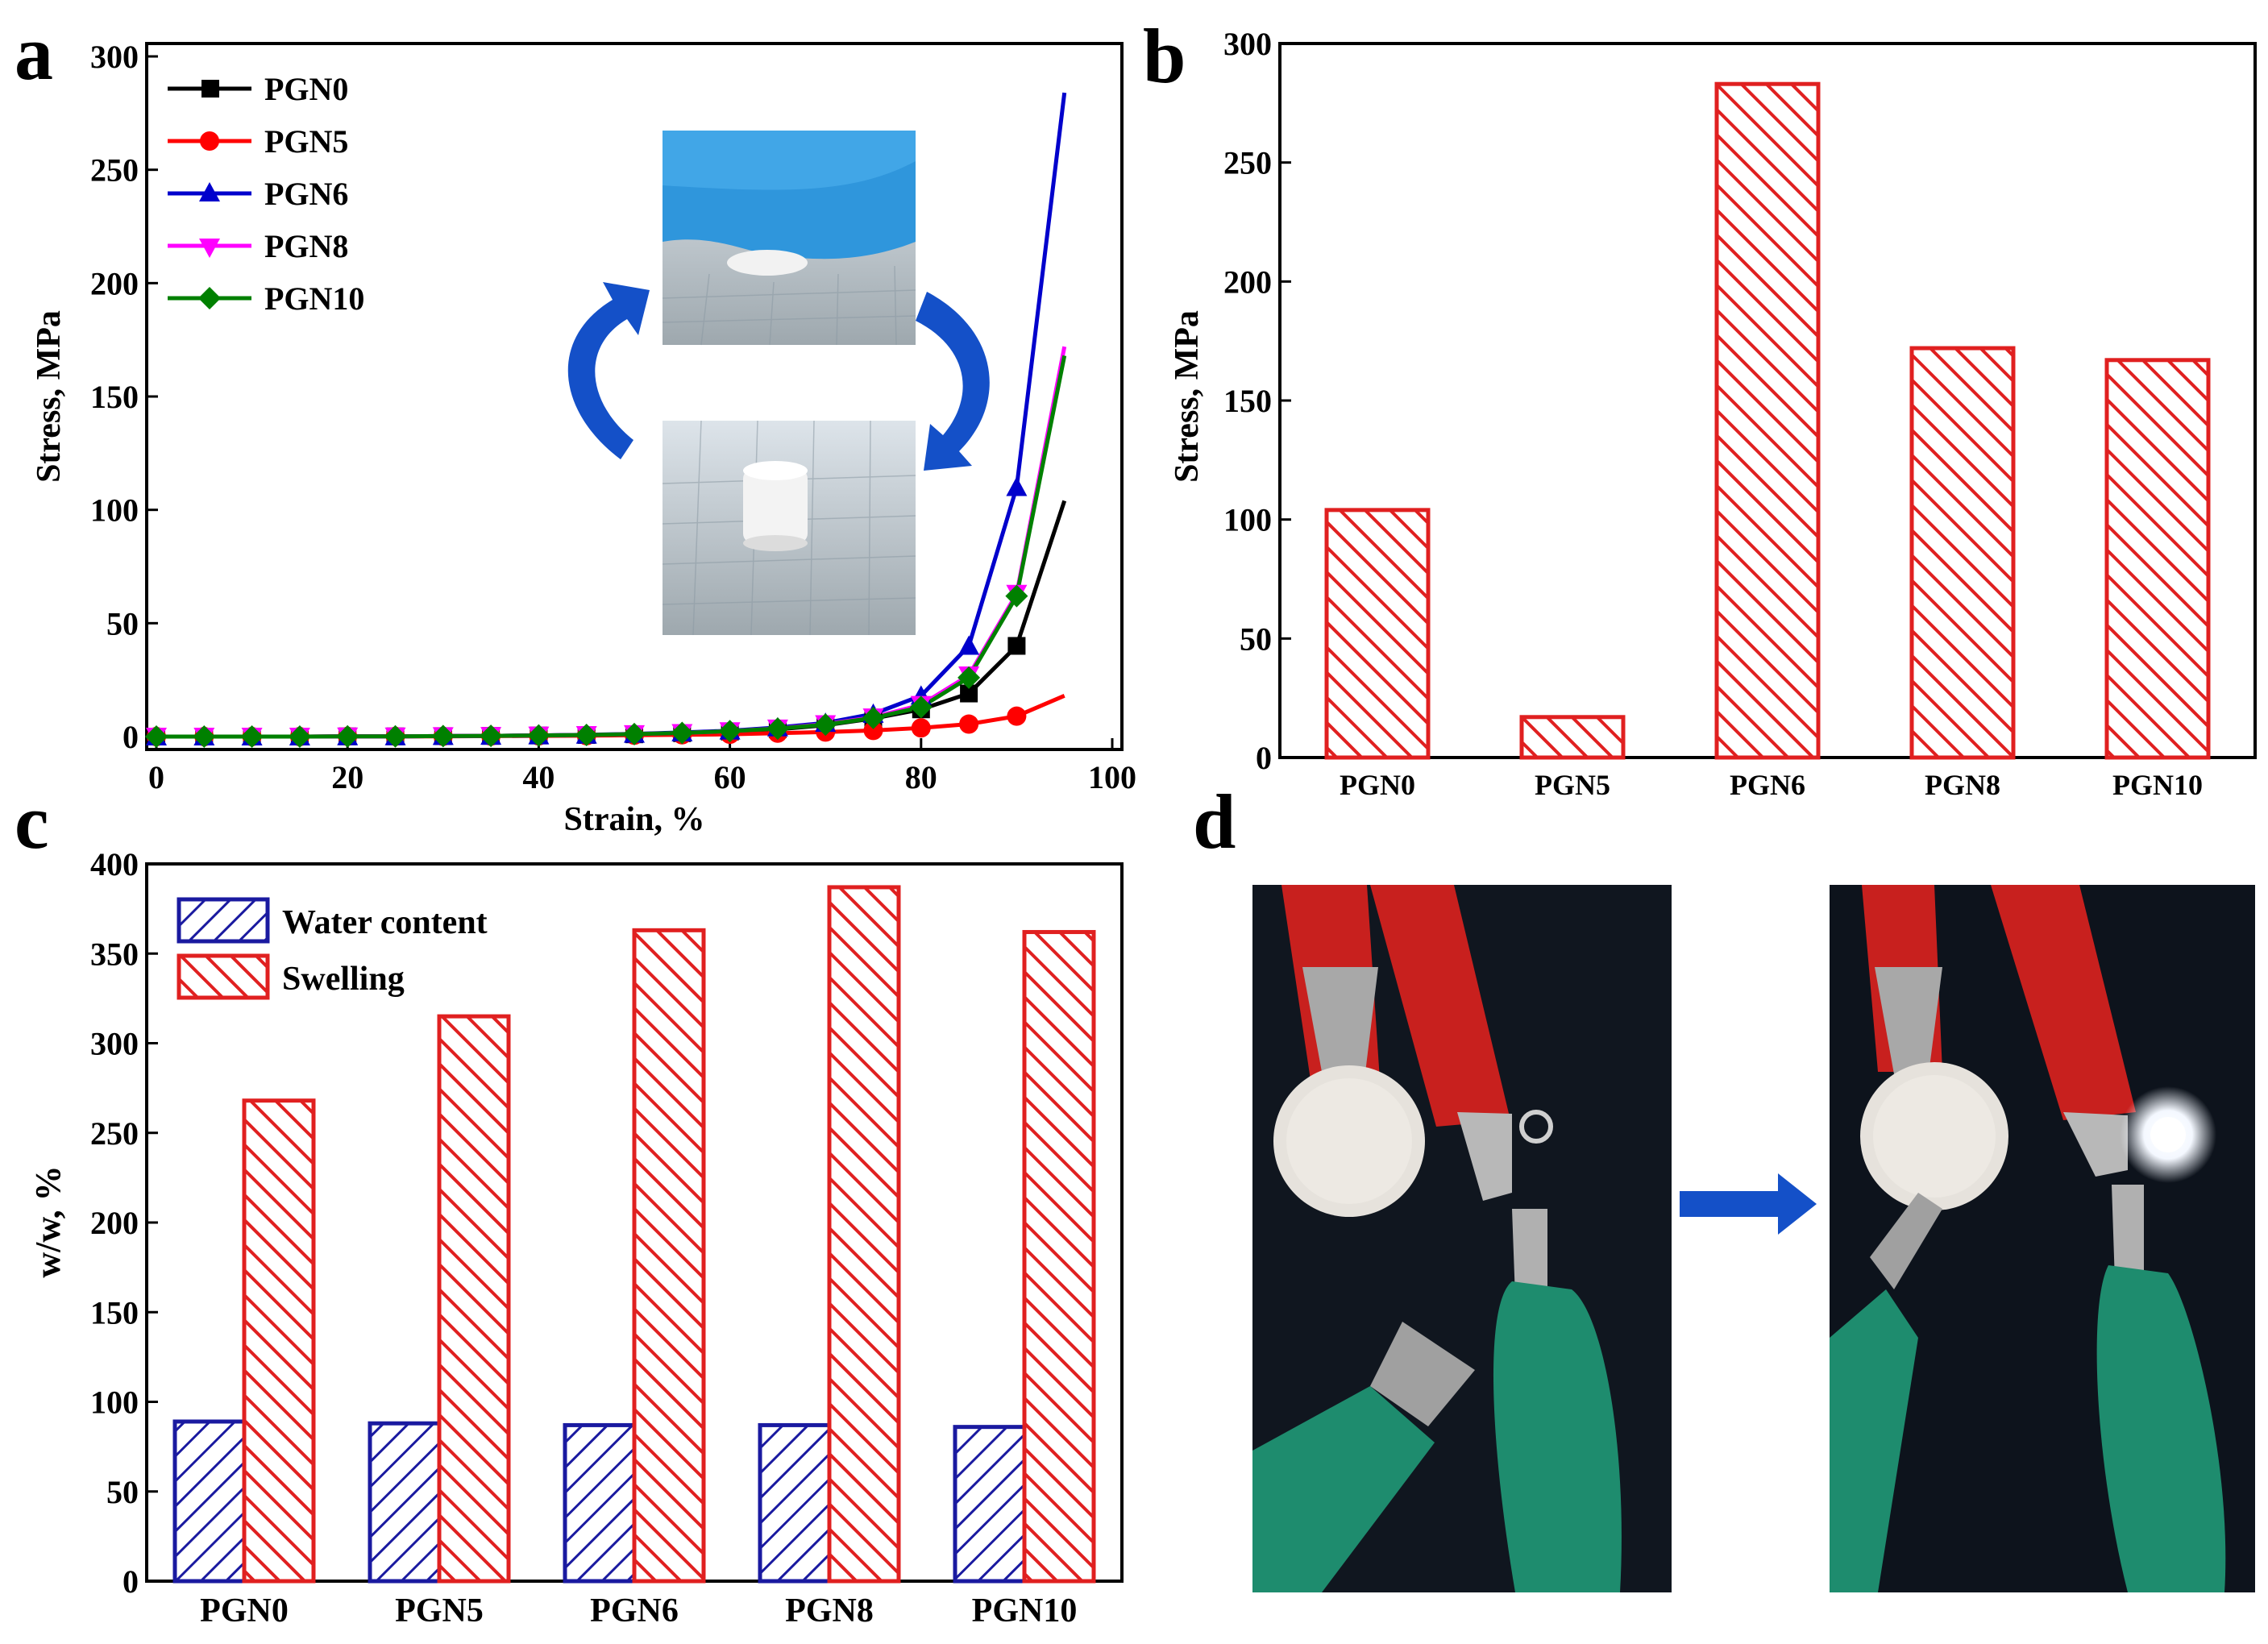  I want to click on bar-water-content-pgn0, so click(209, 1501).